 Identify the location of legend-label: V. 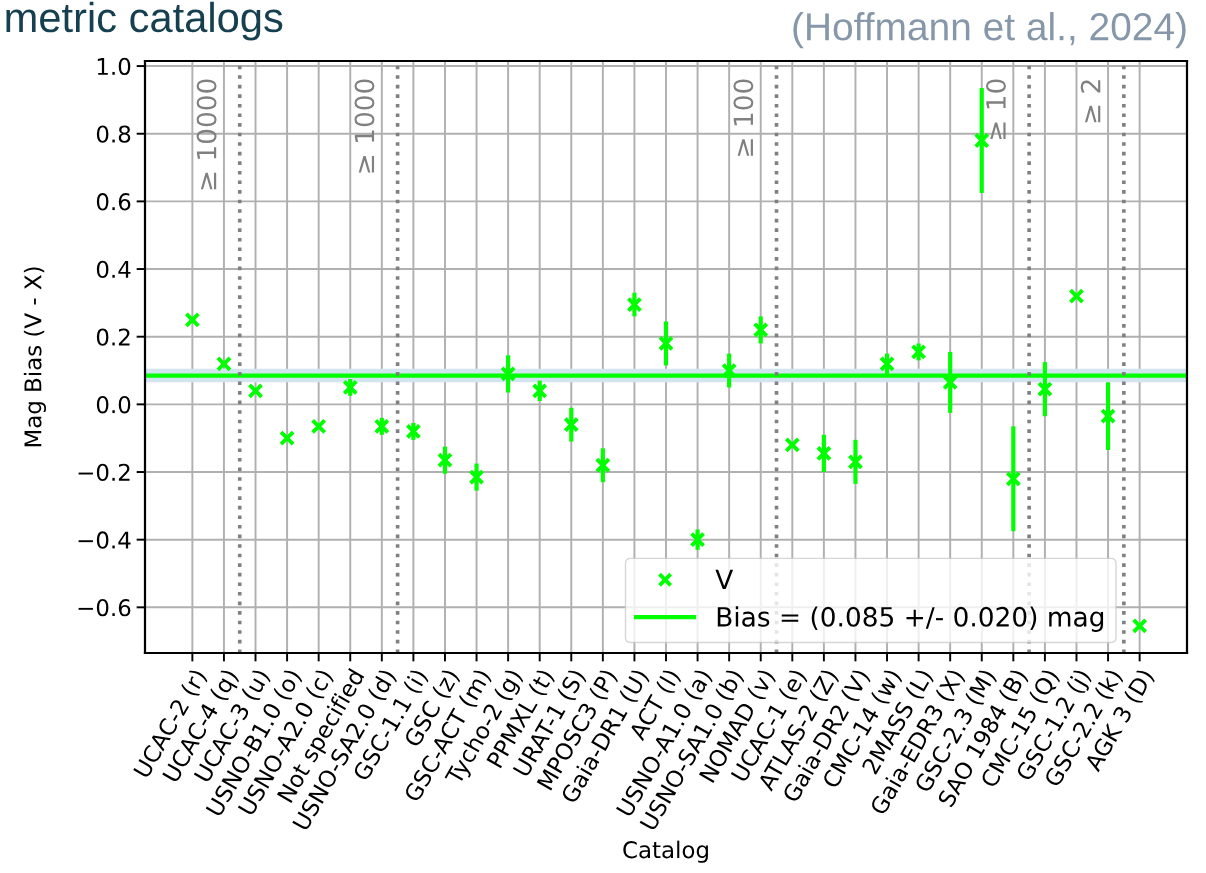
(724, 579).